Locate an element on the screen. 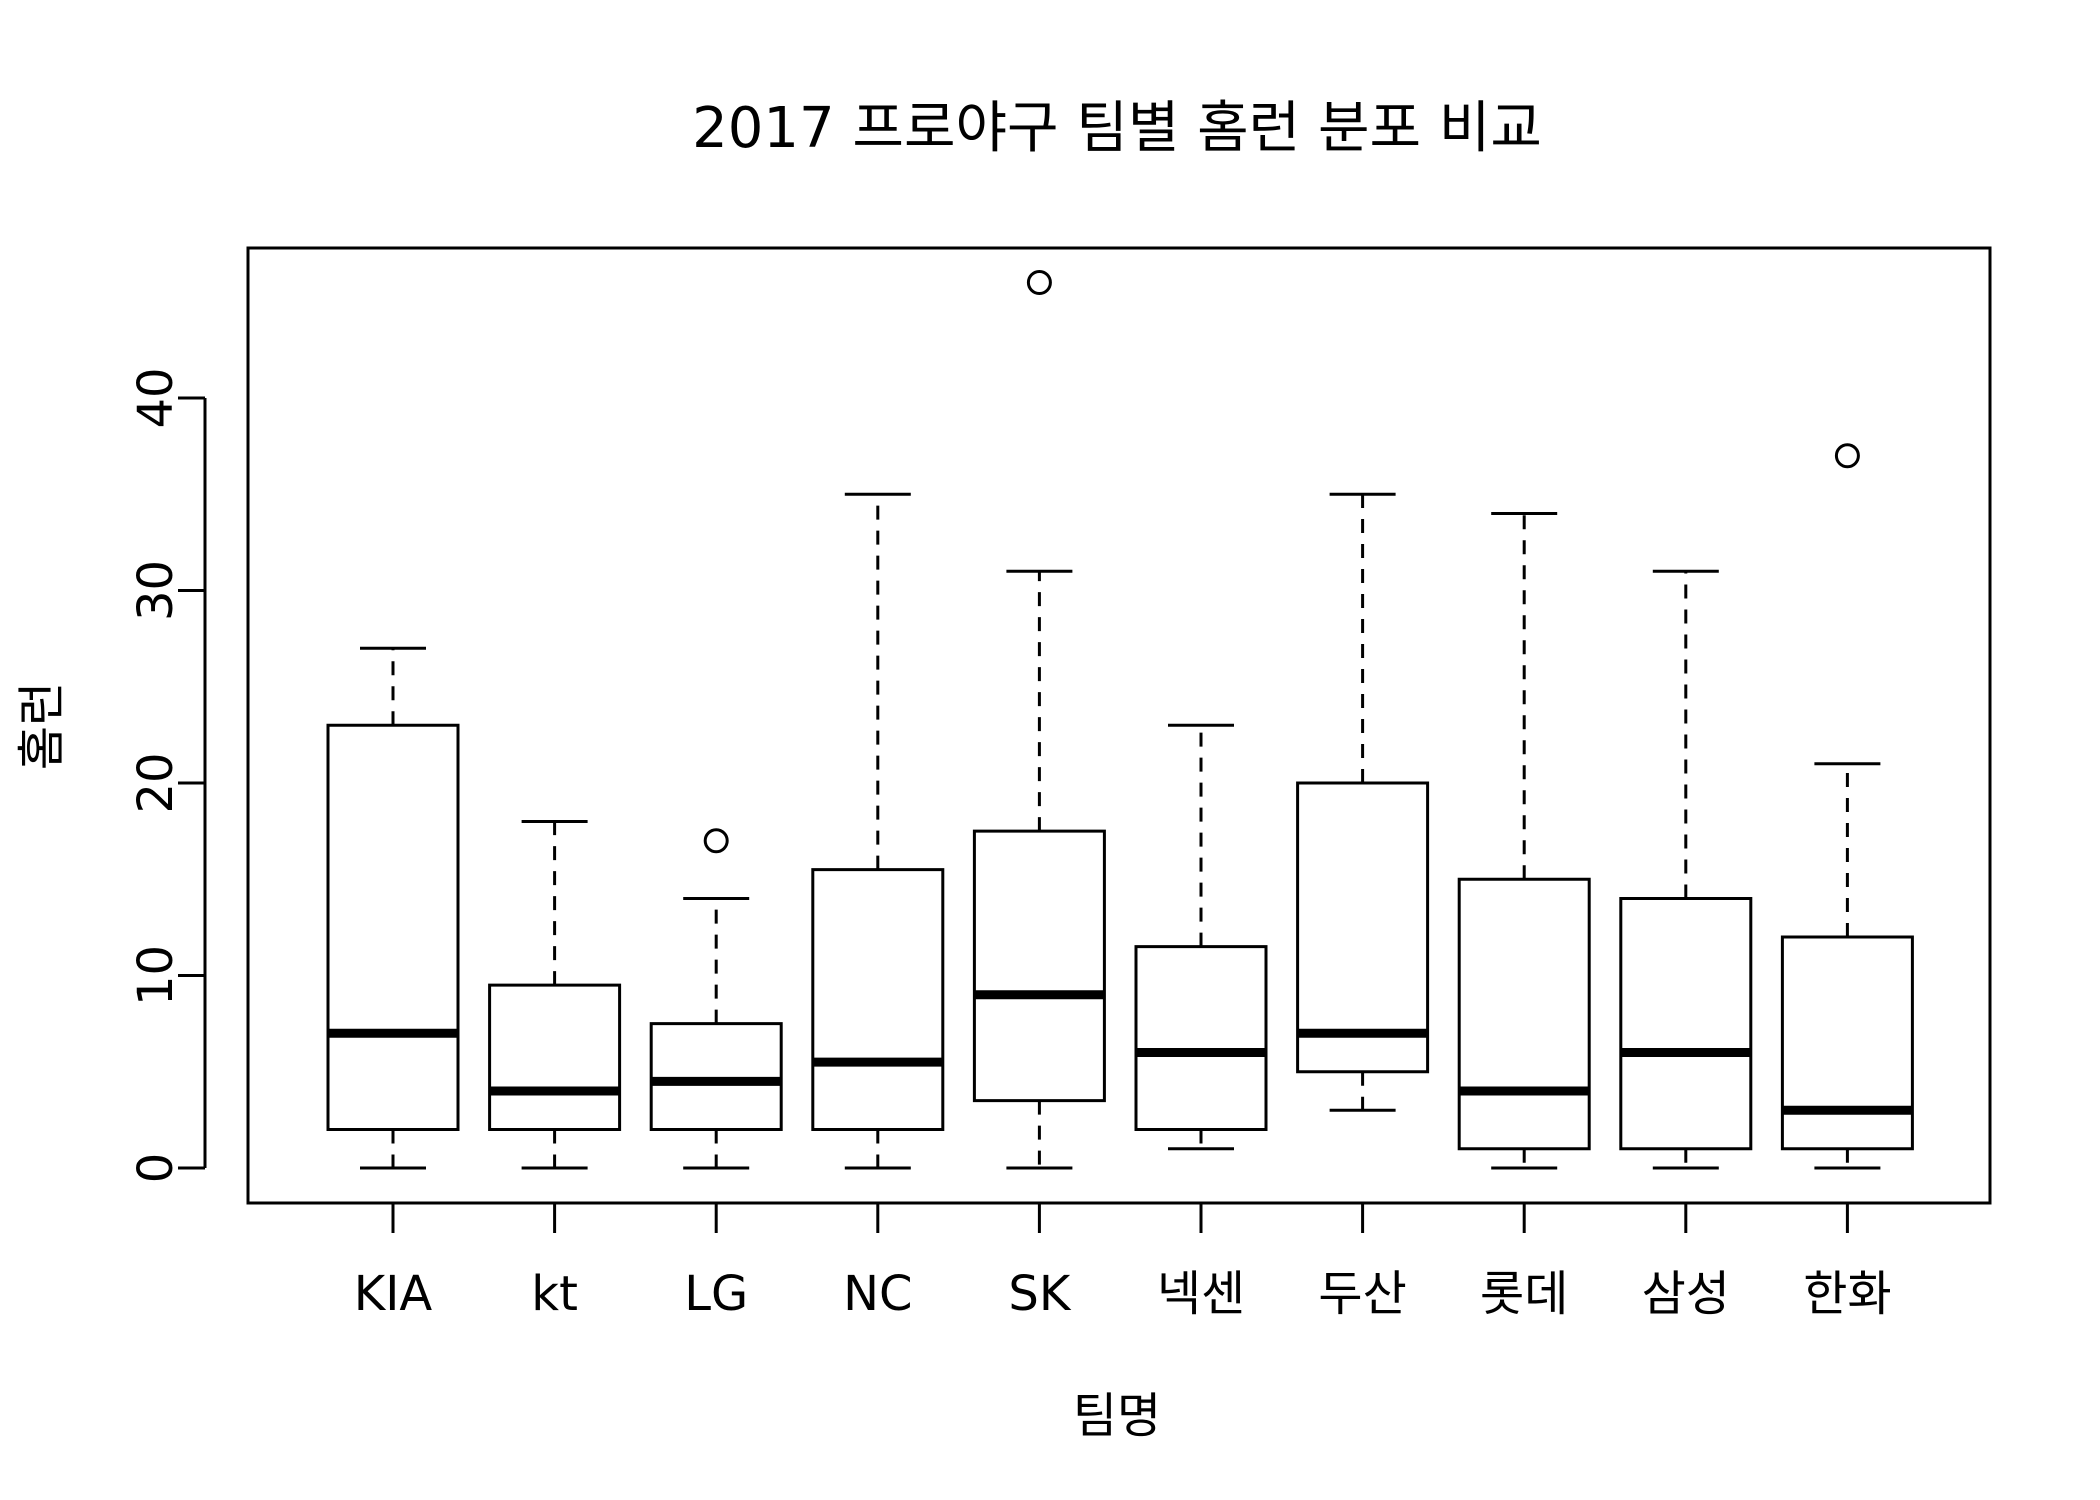 Image resolution: width=2100 pixels, height=1500 pixels. x-axis: KIA kt LG NC SK 넥센 두산 롯데 삼성 한화 is located at coordinates (1123, 1262).